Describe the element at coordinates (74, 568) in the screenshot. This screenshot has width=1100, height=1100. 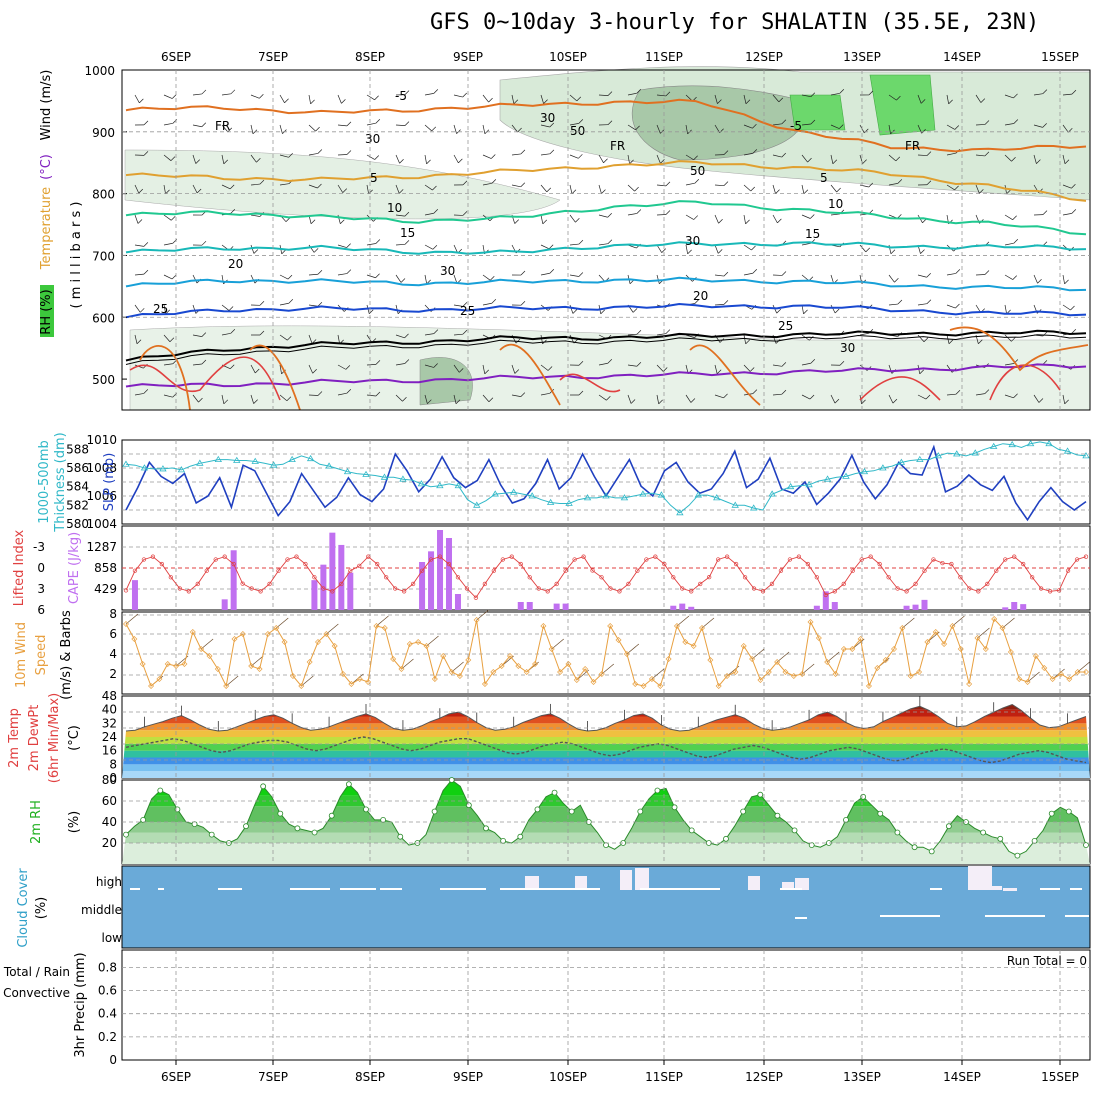
I see `cape-axis-label: CAPE (J/kg)` at that location.